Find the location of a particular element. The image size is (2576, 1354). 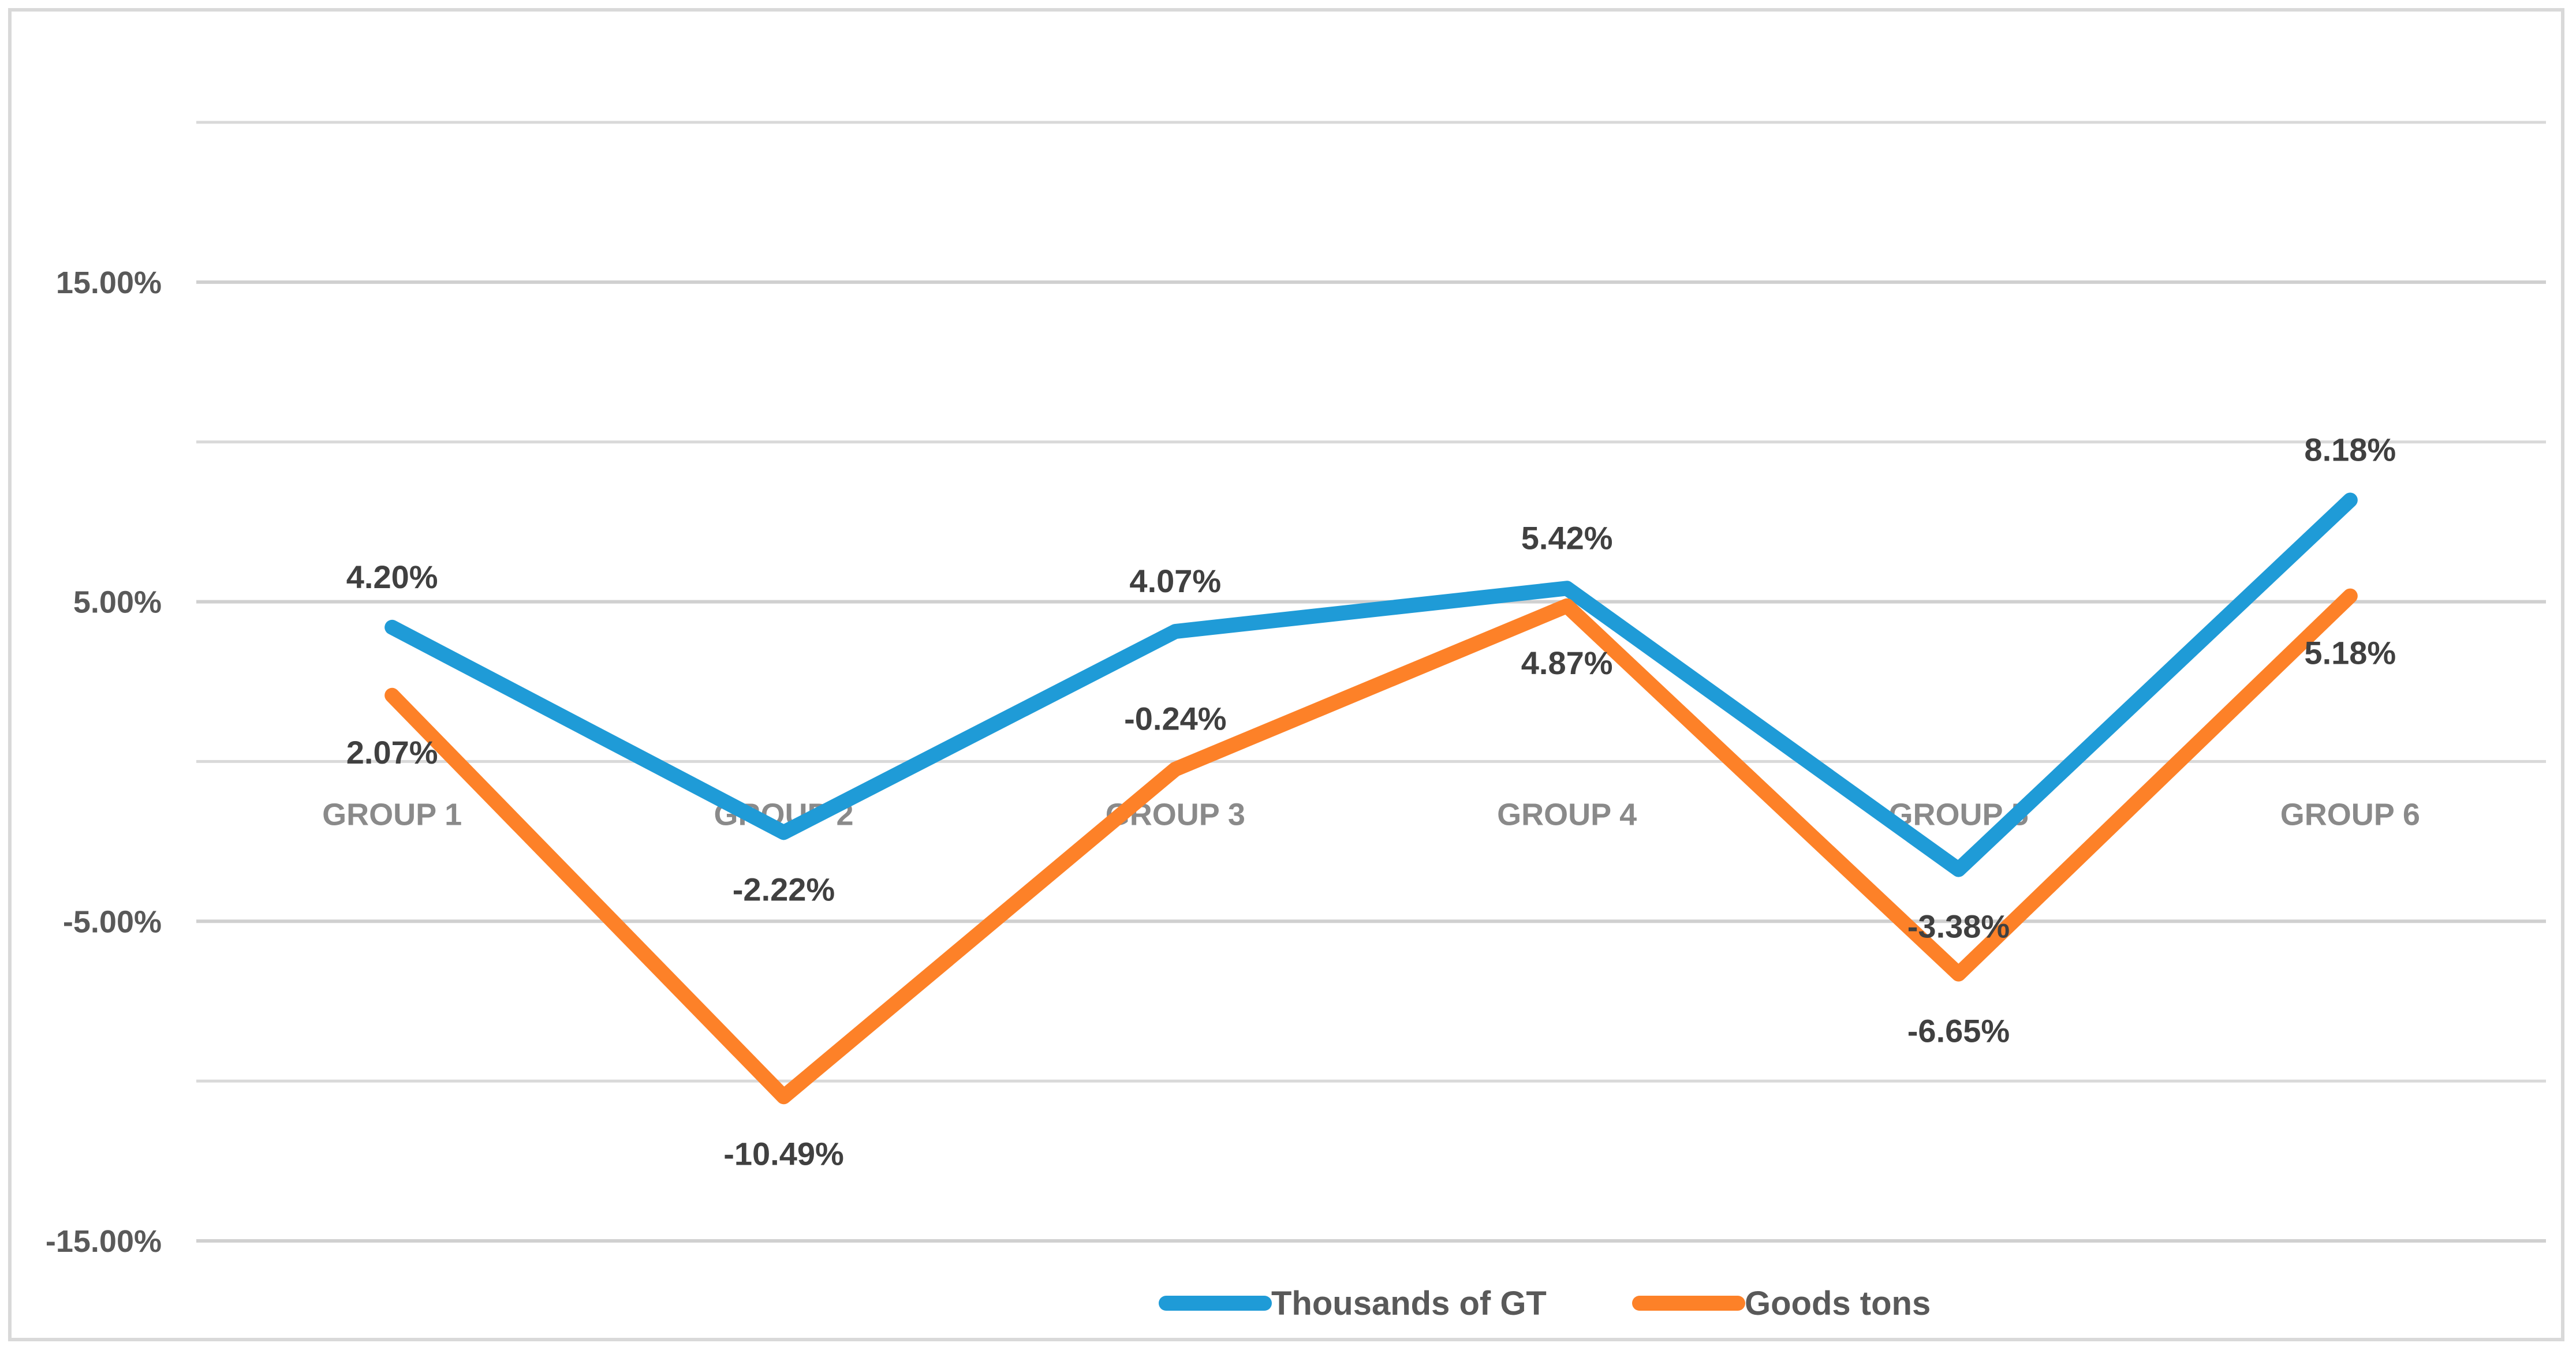

legend-label-thousands-of-gt: Thousands of GT is located at coordinates (1409, 1303).